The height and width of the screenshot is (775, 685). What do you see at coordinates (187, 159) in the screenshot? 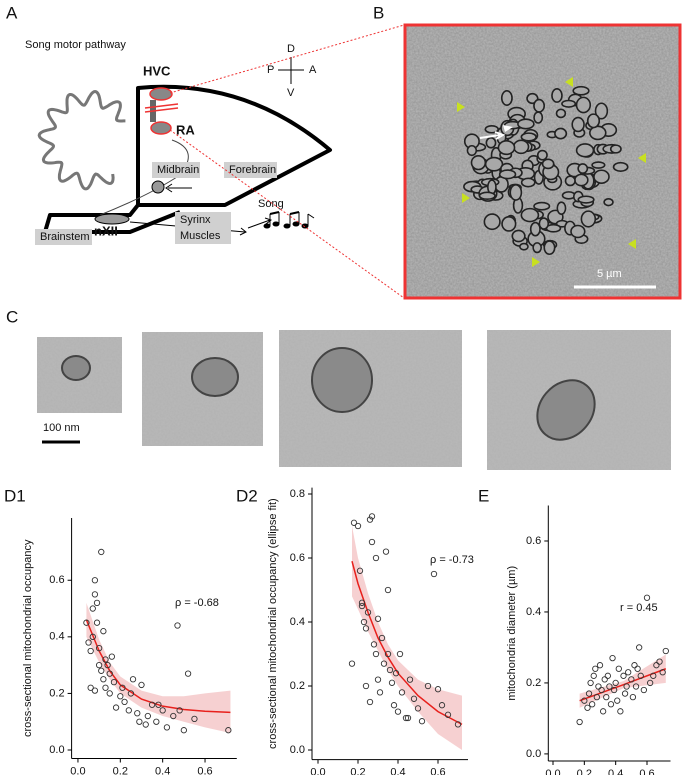
I see `brain-outline` at bounding box center [187, 159].